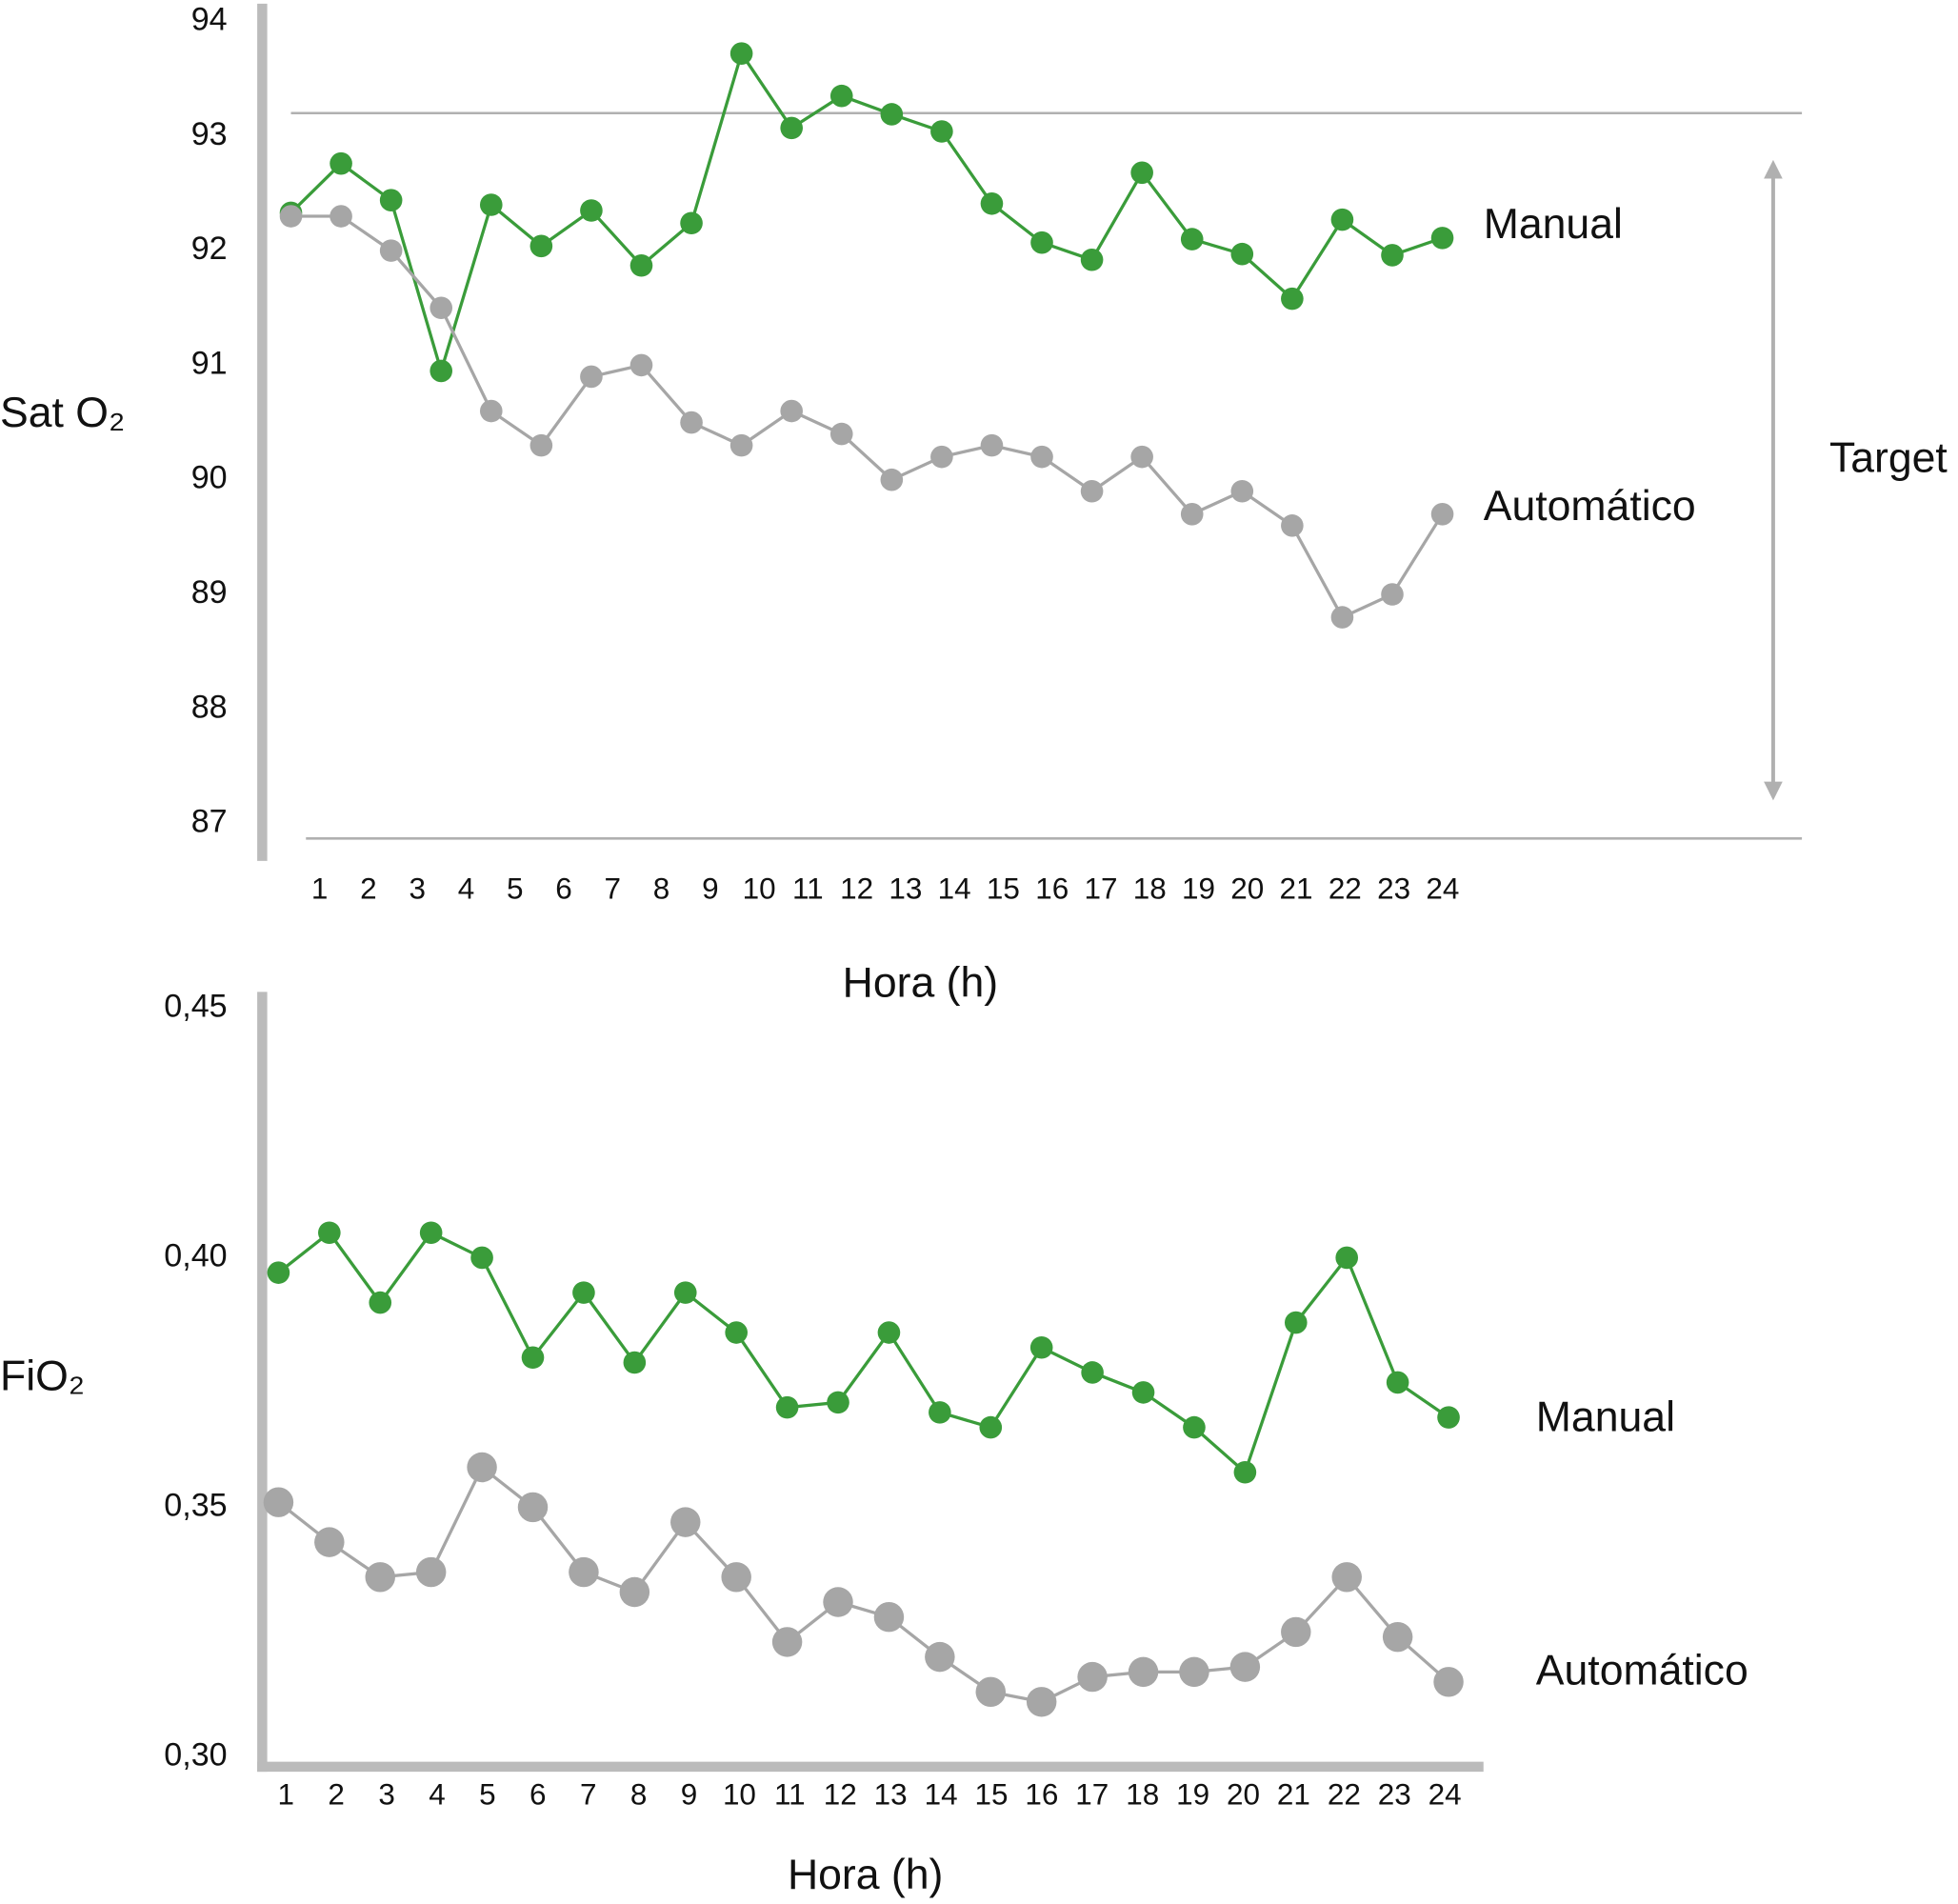 Image resolution: width=1958 pixels, height=1904 pixels. I want to click on y-tick-label: 90, so click(209, 478).